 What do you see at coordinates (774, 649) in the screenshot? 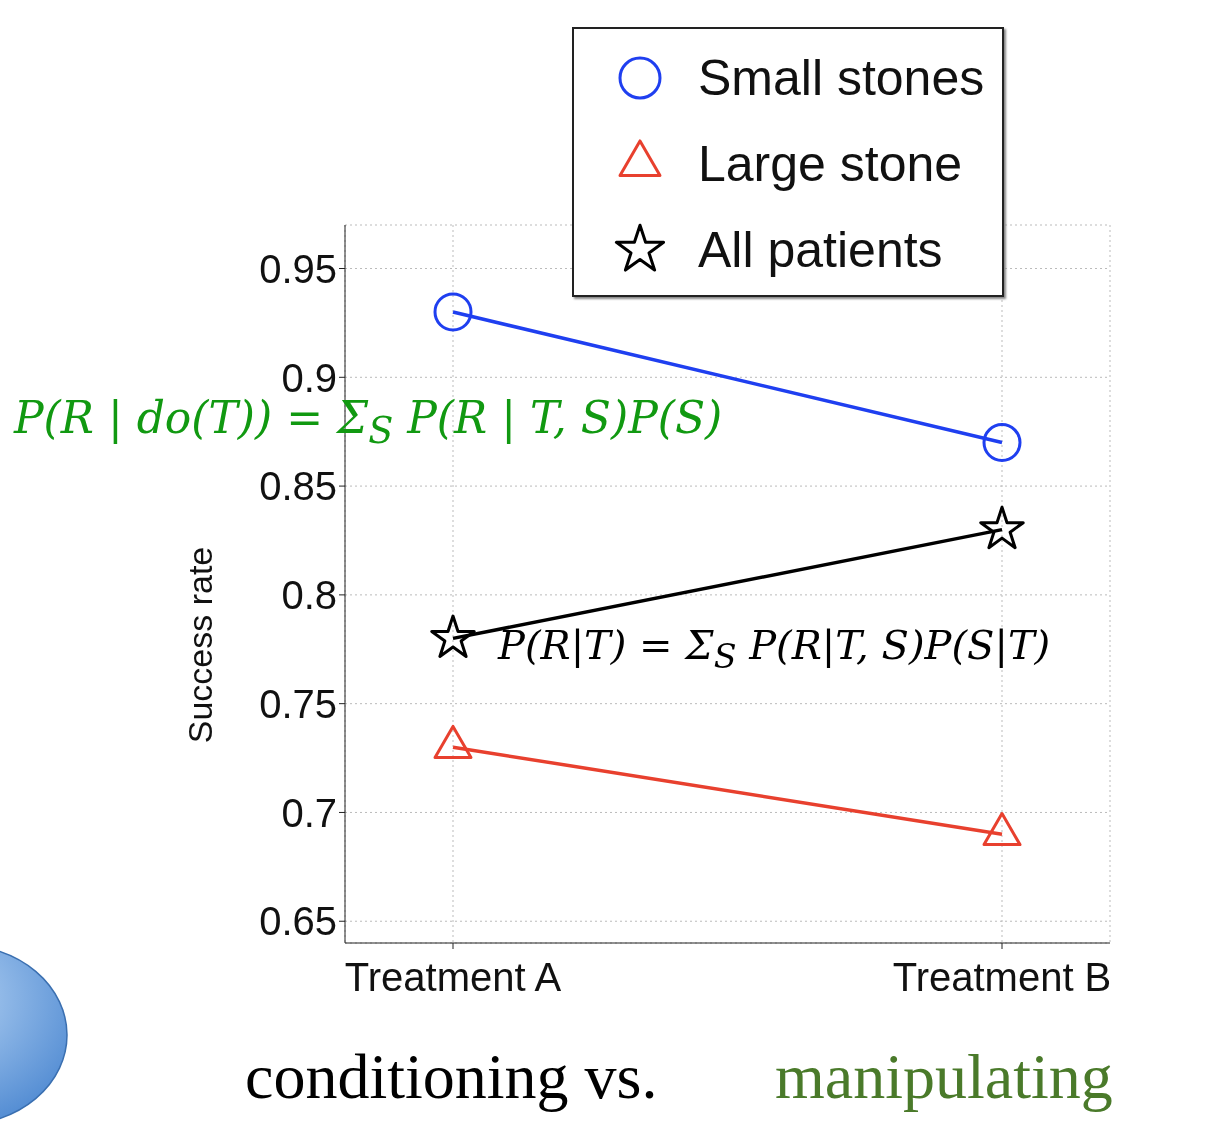
I see `annotation: P(R|T) = Σ$_{S}$ P(R|T, S)P(S|T)` at bounding box center [774, 649].